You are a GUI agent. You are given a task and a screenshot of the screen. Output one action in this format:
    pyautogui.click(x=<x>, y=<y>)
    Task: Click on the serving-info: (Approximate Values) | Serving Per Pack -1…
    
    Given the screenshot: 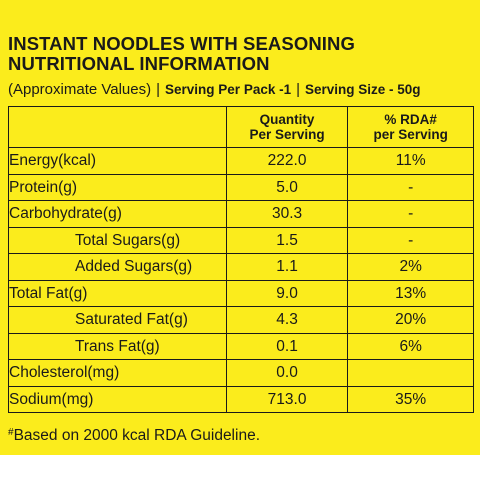 What is the action you would take?
    pyautogui.click(x=241, y=90)
    